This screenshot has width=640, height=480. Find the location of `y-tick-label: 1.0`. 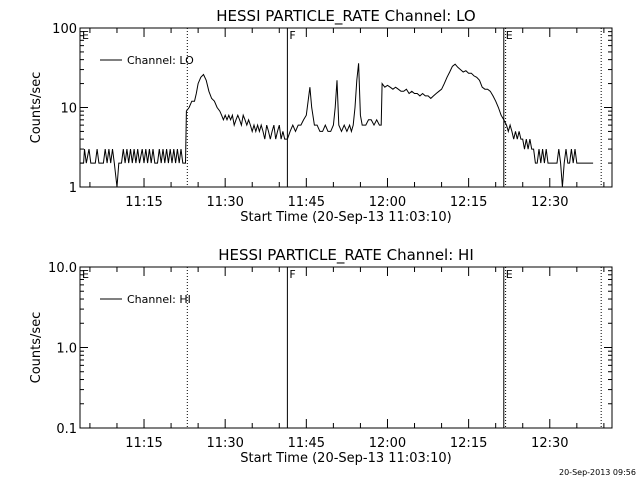

y-tick-label: 1.0 is located at coordinates (66, 349).